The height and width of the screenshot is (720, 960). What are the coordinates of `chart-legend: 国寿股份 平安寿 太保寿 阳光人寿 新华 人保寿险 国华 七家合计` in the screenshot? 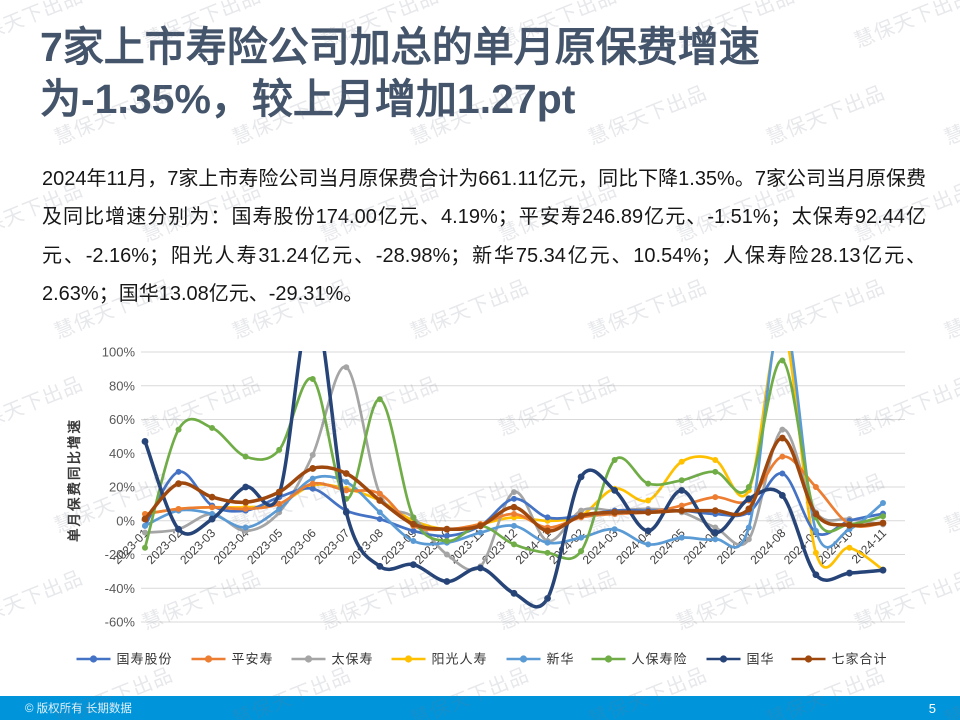 It's located at (482, 659).